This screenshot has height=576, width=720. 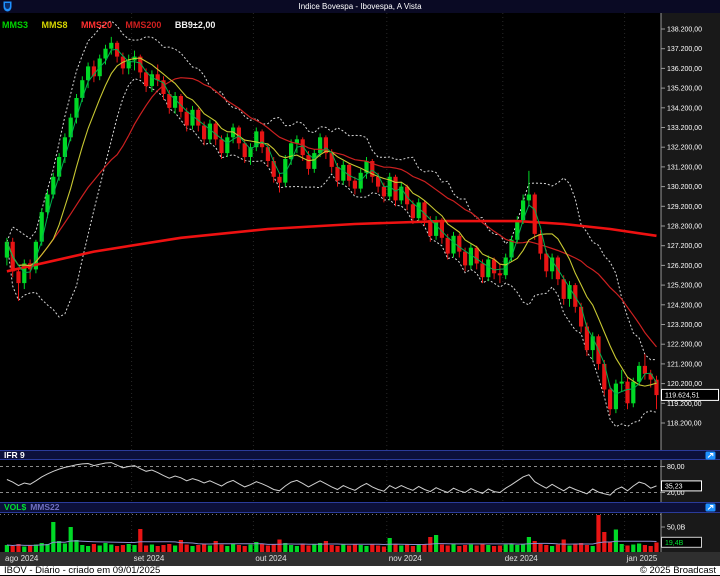 What do you see at coordinates (684, 30) in the screenshot?
I see `svg-text: 138.200,00` at bounding box center [684, 30].